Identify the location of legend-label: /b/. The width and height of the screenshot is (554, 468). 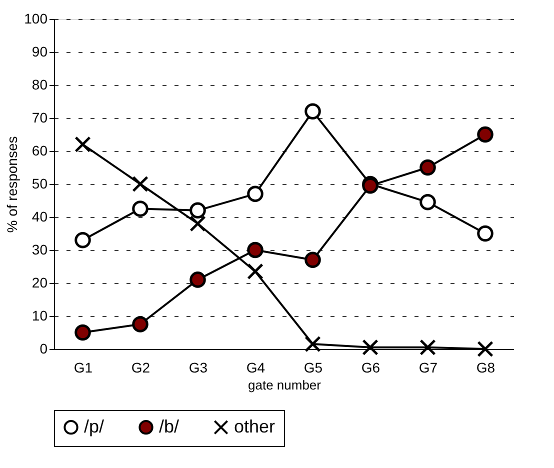
(169, 426).